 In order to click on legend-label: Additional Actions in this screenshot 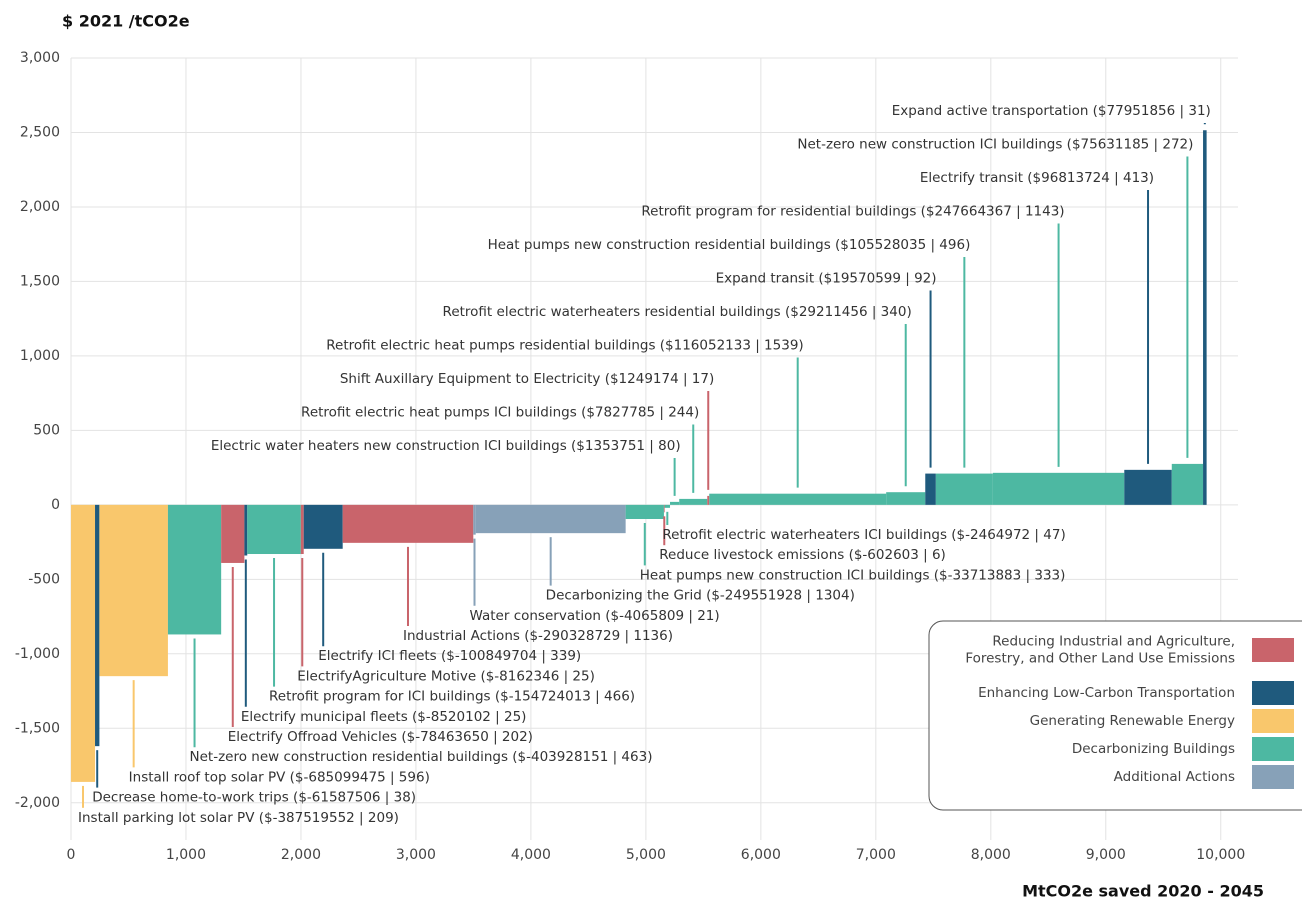, I will do `click(1174, 777)`.